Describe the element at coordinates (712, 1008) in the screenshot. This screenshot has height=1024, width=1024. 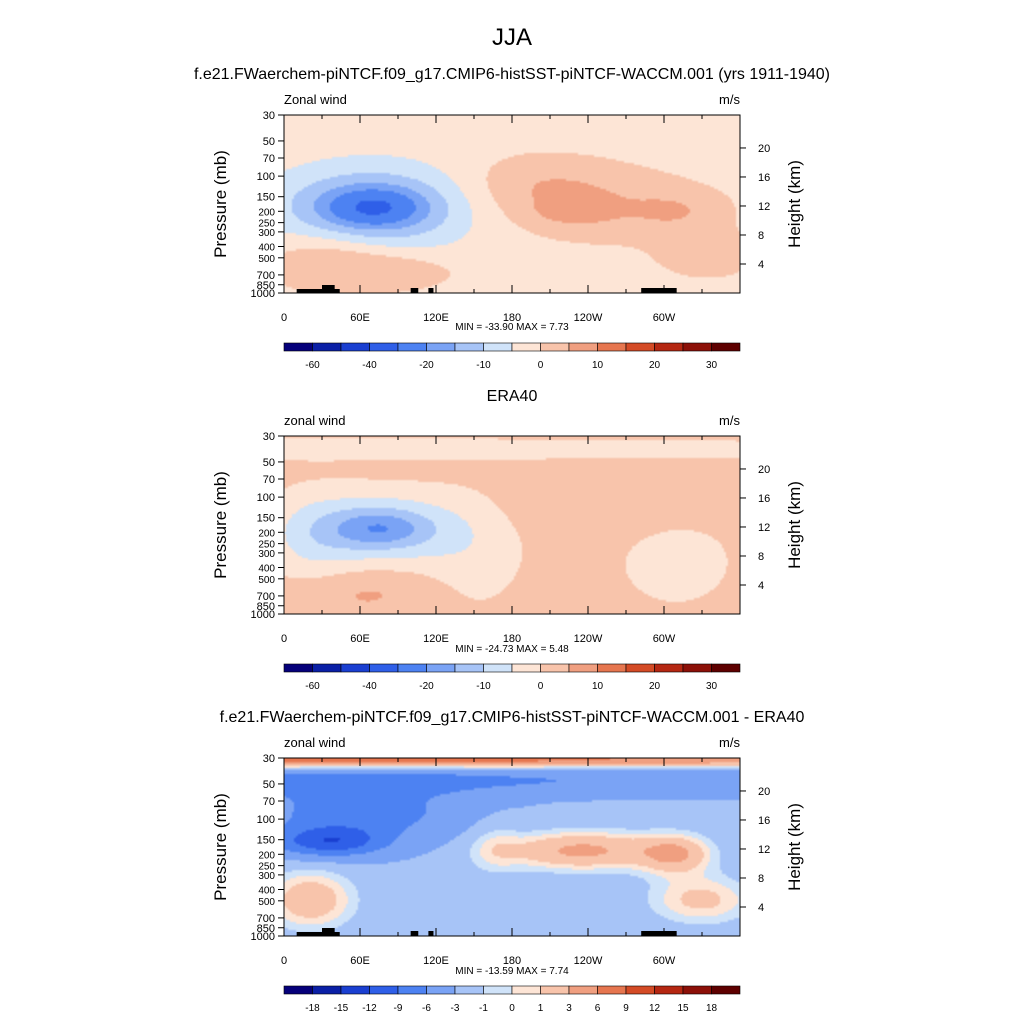
I see `colorbar-label: 18` at that location.